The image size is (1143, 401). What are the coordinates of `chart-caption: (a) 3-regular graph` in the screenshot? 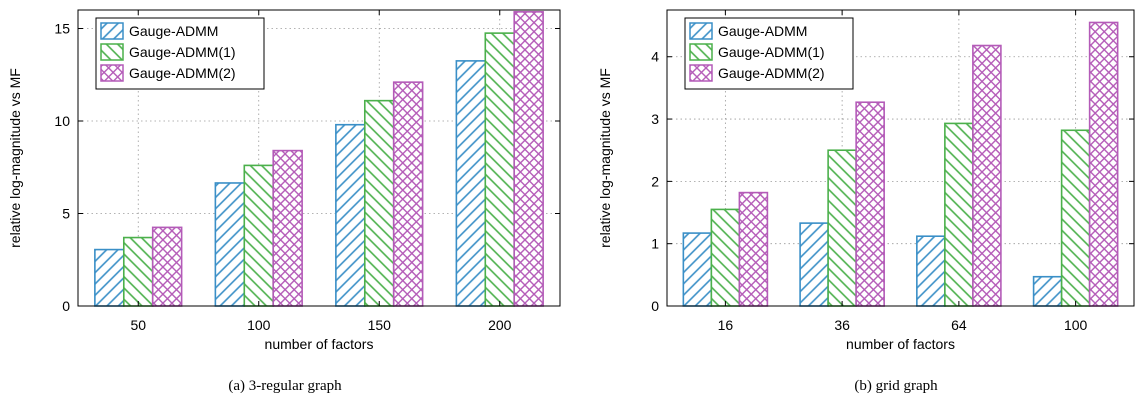 It's located at (285, 386).